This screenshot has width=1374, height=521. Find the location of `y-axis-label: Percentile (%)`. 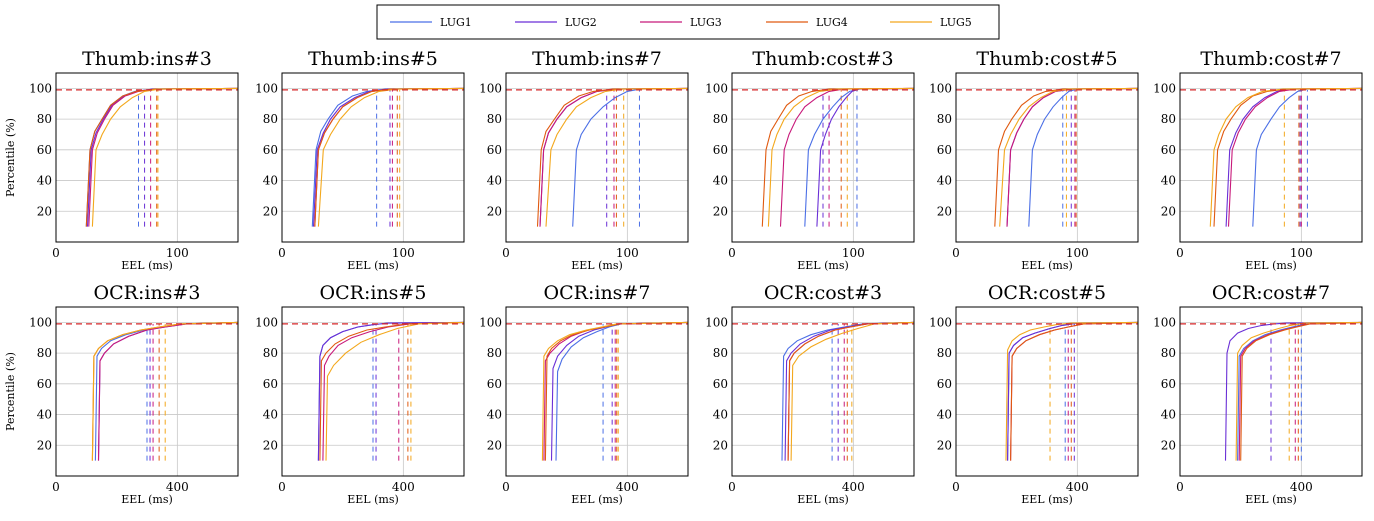

y-axis-label: Percentile (%) is located at coordinates (10, 391).